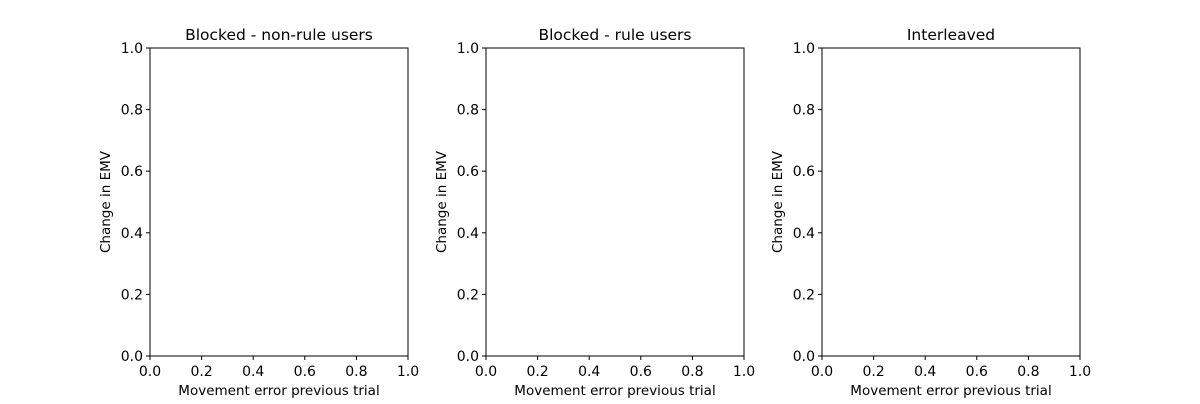  What do you see at coordinates (614, 35) in the screenshot?
I see `chart-title: Blocked - rule users` at bounding box center [614, 35].